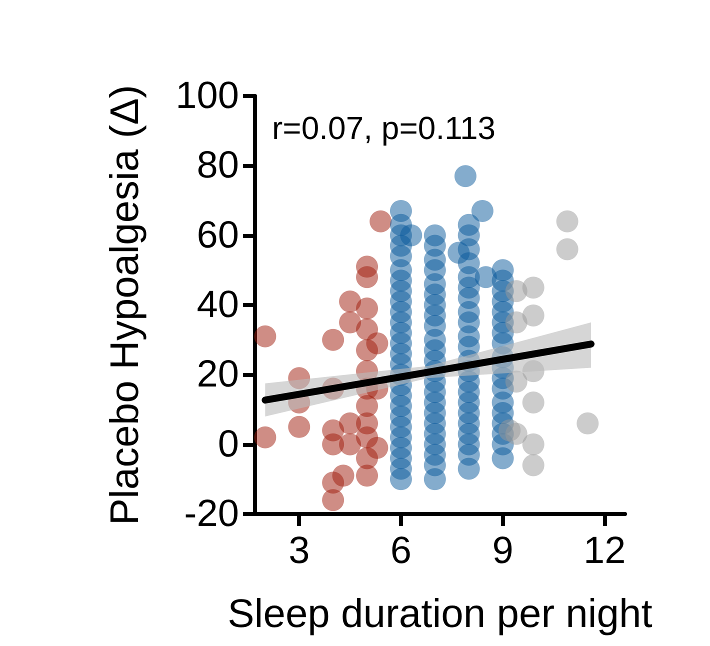 The width and height of the screenshot is (710, 646). Describe the element at coordinates (440, 614) in the screenshot. I see `x-axis-title: Sleep duration per night` at that location.